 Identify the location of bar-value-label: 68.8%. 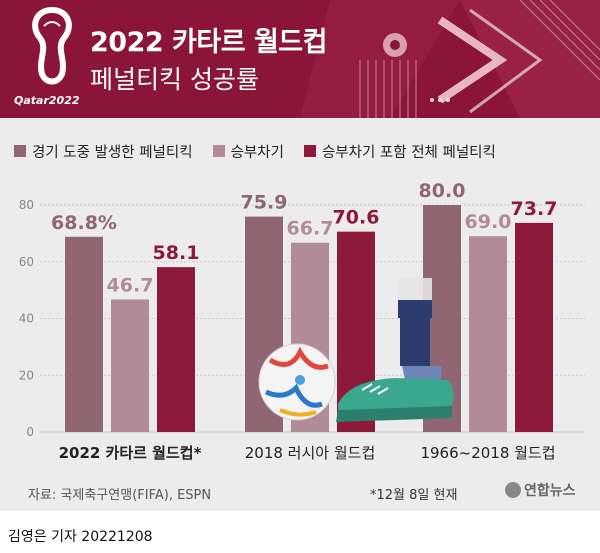
(84, 223).